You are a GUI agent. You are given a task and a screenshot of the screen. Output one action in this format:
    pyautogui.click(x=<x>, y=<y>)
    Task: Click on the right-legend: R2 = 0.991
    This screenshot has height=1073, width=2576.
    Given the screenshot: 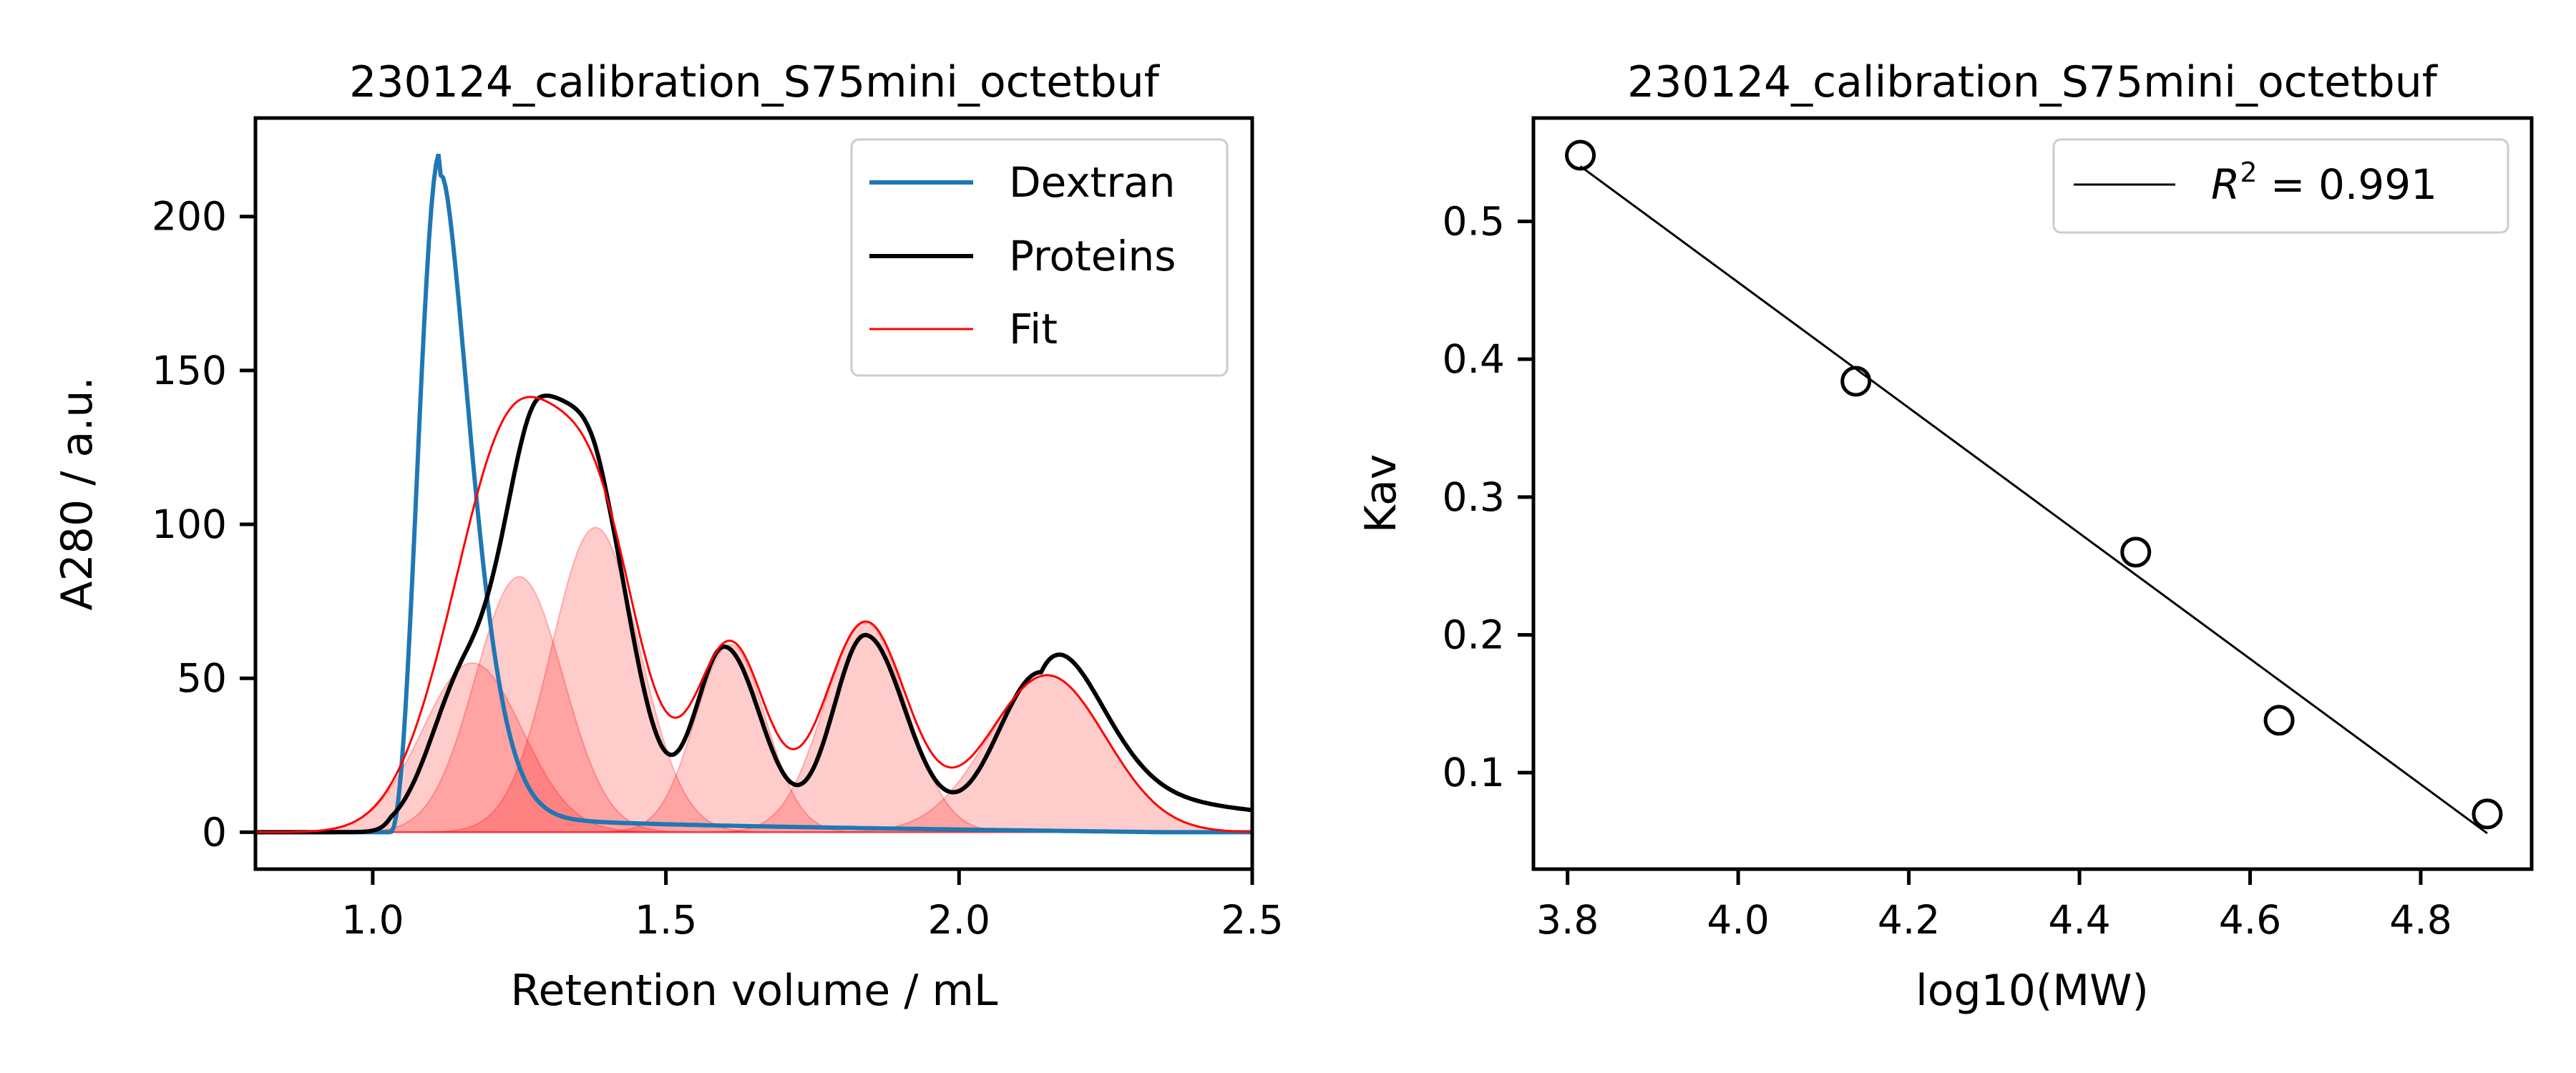 What is the action you would take?
    pyautogui.click(x=2280, y=186)
    